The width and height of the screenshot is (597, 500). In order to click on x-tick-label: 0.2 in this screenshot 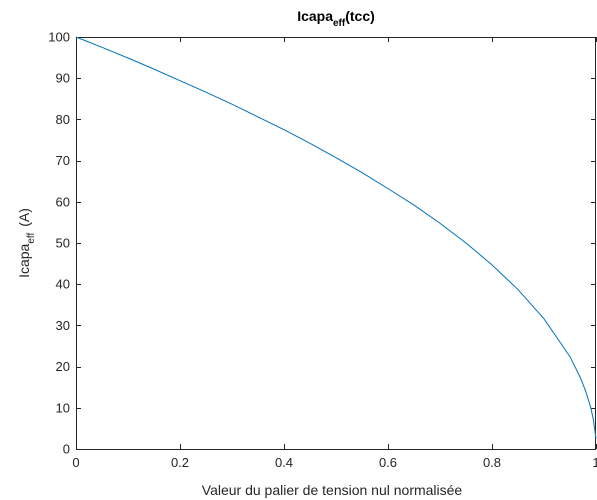, I will do `click(180, 462)`.